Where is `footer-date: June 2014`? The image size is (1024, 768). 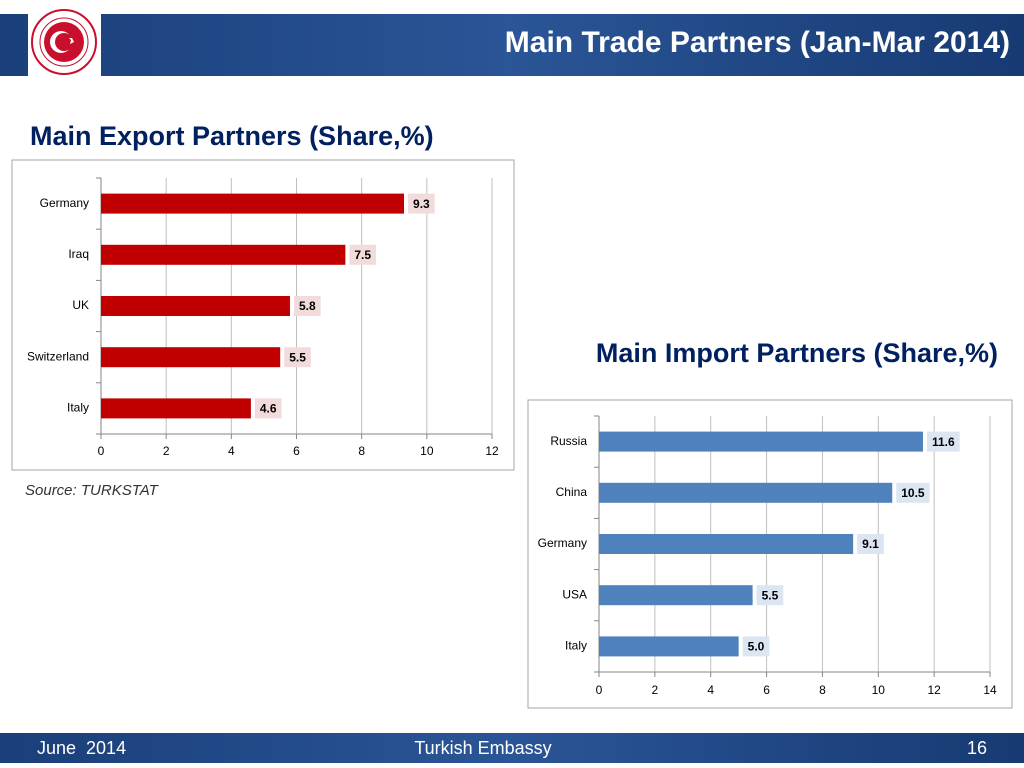
footer-date: June 2014 is located at coordinates (81, 748).